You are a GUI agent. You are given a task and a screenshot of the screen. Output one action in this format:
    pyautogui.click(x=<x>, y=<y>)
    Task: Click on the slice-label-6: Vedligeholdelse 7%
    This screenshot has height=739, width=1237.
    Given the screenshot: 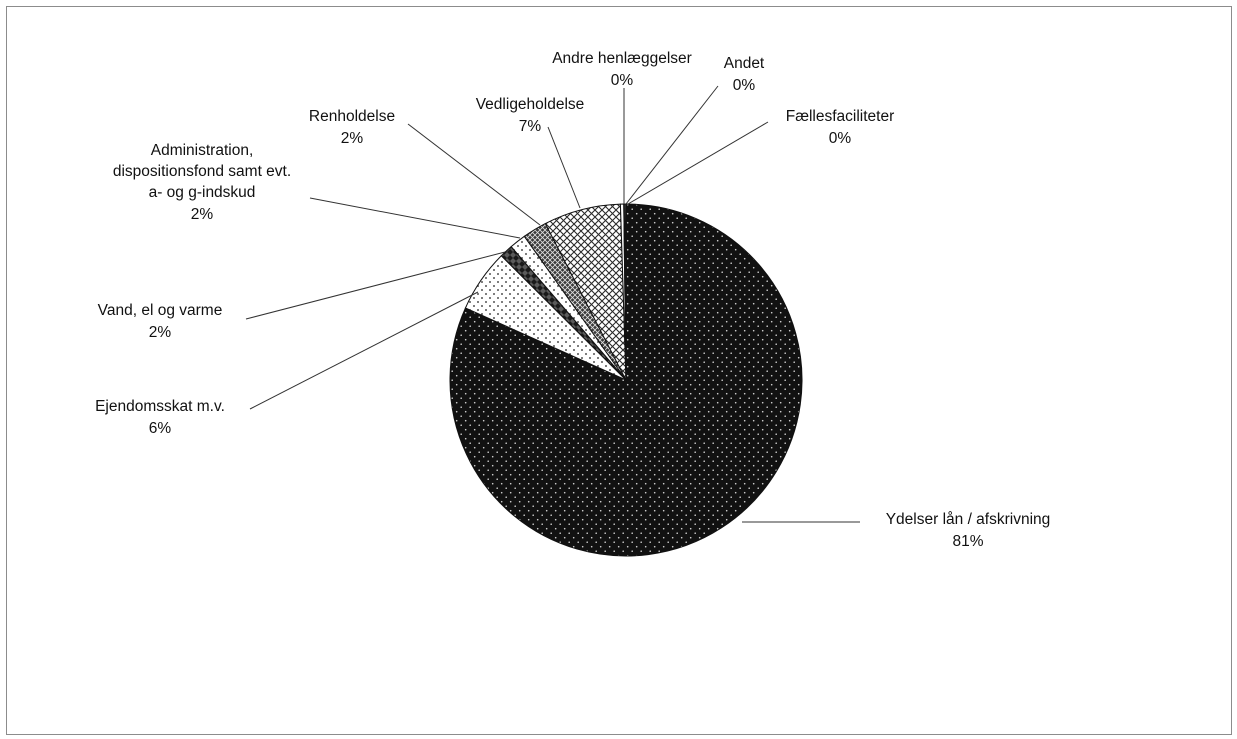 What is the action you would take?
    pyautogui.click(x=530, y=115)
    